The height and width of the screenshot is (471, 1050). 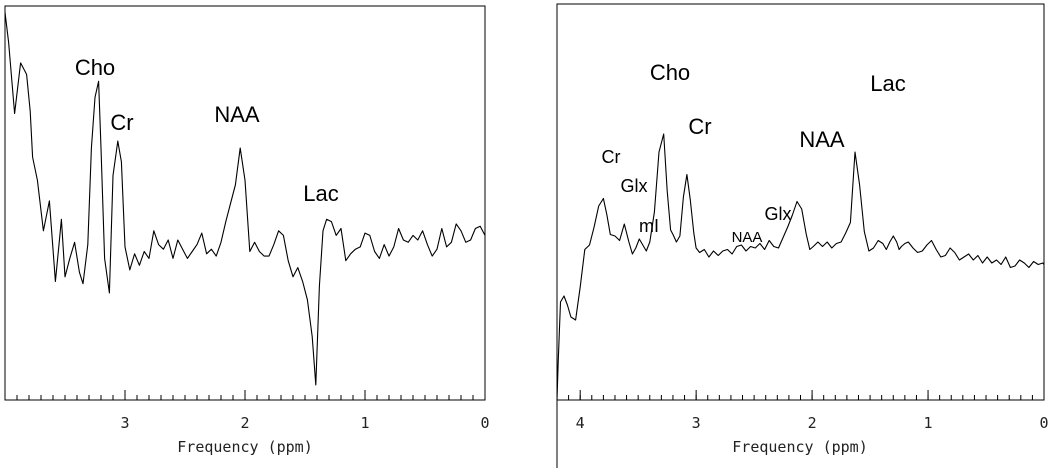 What do you see at coordinates (247, 411) in the screenshot?
I see `left-x-axis-ticks: 3 2 1 0` at bounding box center [247, 411].